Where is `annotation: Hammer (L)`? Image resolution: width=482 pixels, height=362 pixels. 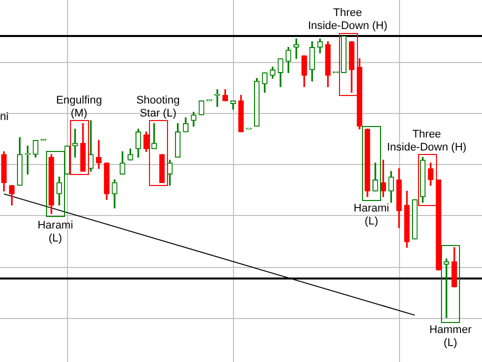 annotation: Hammer (L) is located at coordinates (450, 336).